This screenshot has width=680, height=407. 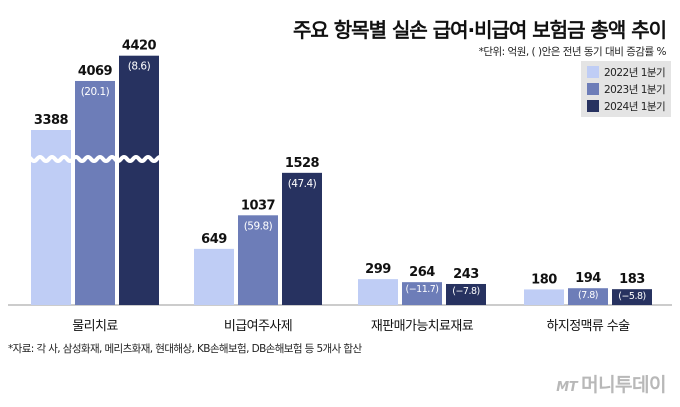 What do you see at coordinates (544, 279) in the screenshot?
I see `data-label: 180` at bounding box center [544, 279].